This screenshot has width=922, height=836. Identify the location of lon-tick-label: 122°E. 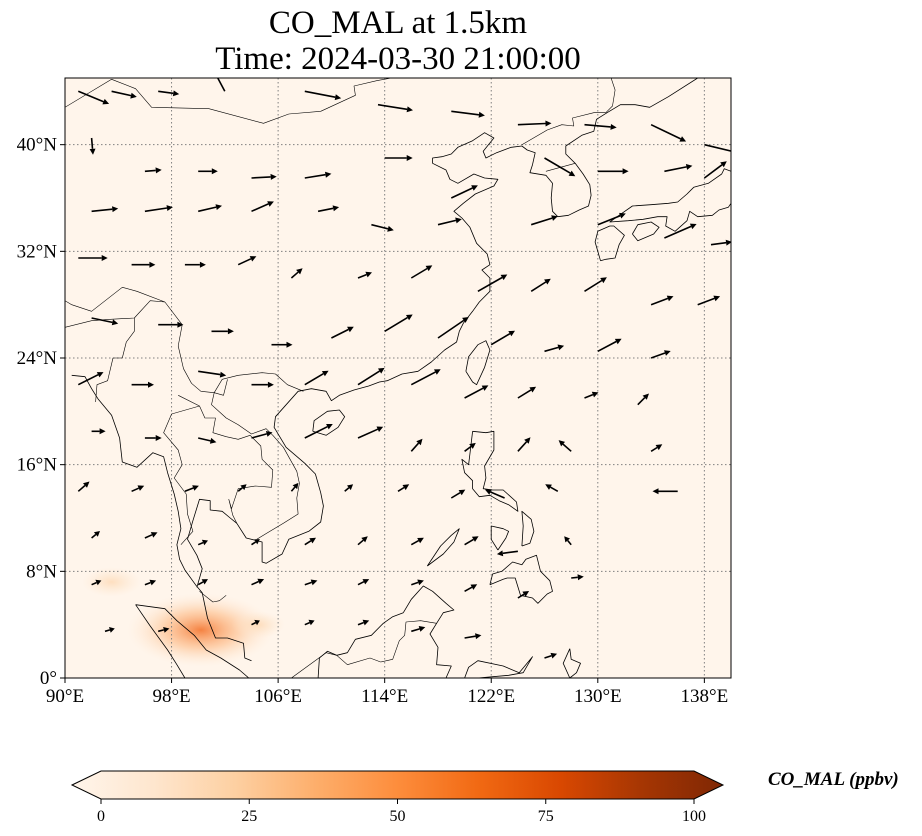
(491, 696).